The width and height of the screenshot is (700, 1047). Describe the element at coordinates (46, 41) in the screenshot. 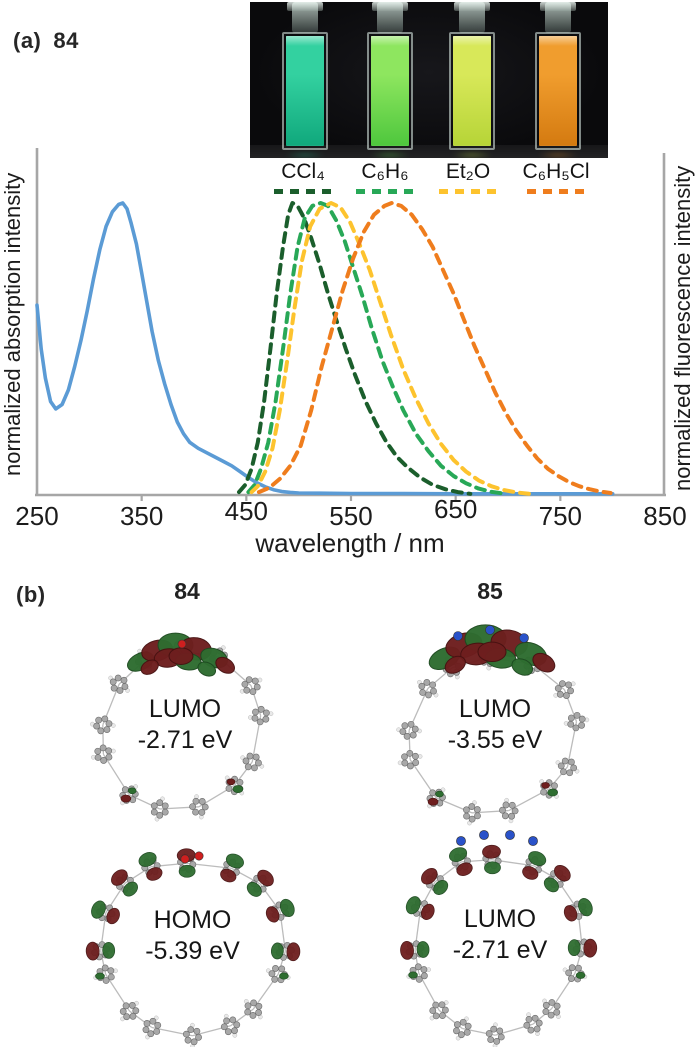

I see `panel-a-header: (a) 84` at that location.